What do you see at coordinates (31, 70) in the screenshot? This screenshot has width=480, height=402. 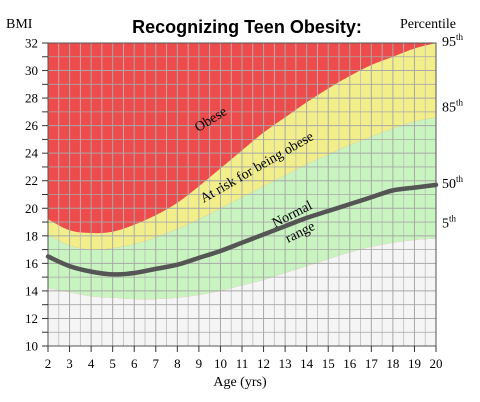 I see `y-tick-label: 30` at bounding box center [31, 70].